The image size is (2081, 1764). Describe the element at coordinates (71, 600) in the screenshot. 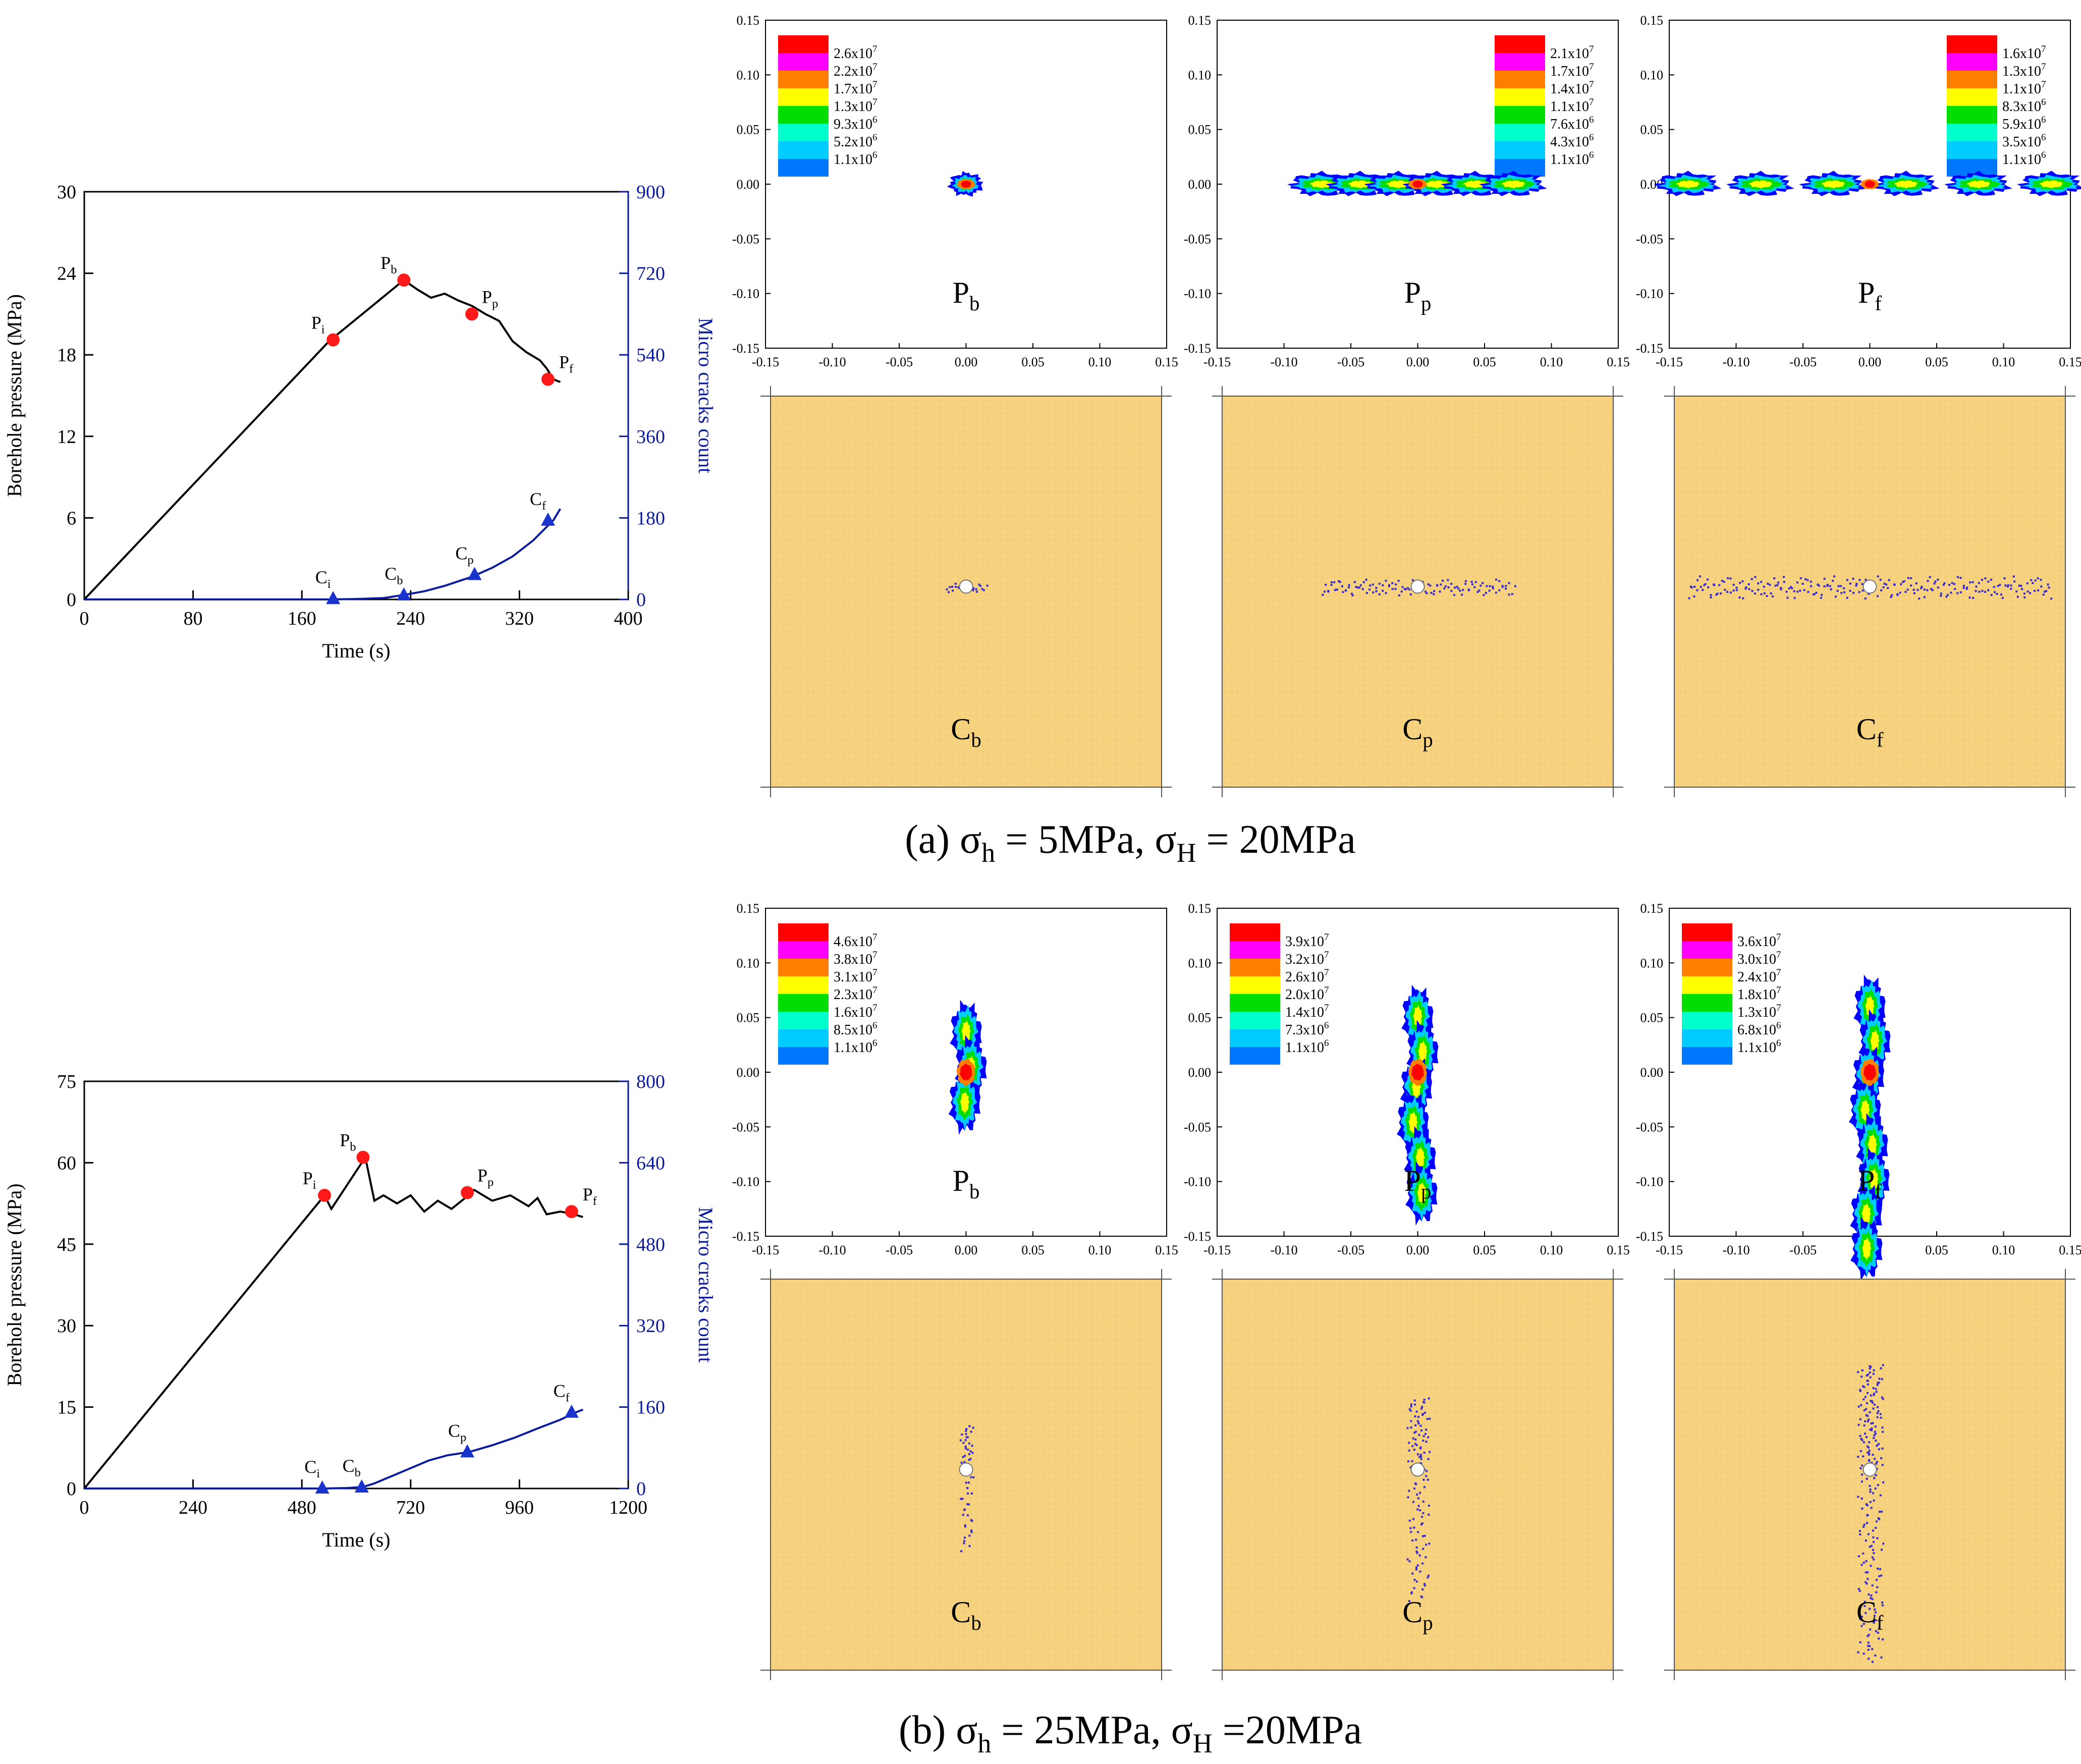

I see `y-left-tick-label: 0` at that location.